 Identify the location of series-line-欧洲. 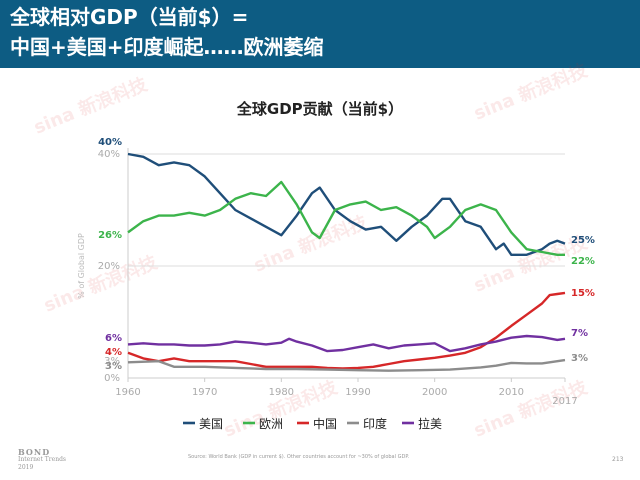
(346, 218).